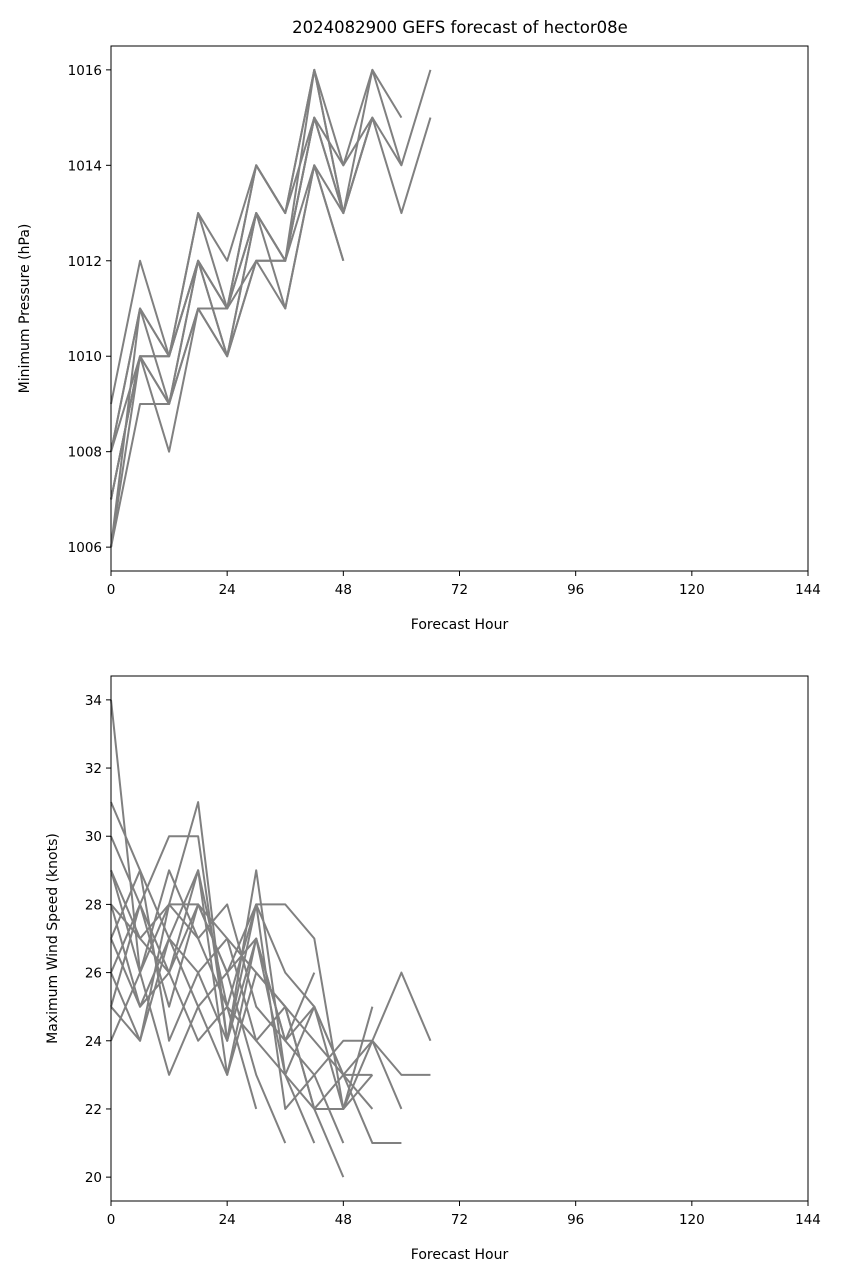 The height and width of the screenshot is (1283, 843). I want to click on pressure-y-tick-label: 1016, so click(85, 71).